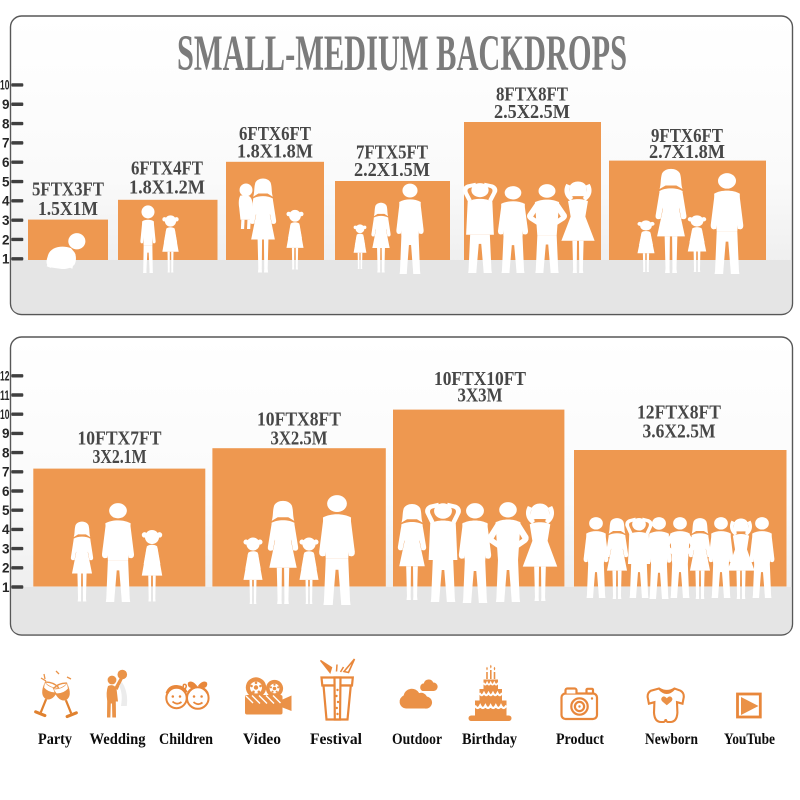 Image resolution: width=800 pixels, height=800 pixels. What do you see at coordinates (679, 413) in the screenshot?
I see `svg-text: 12FTX8FT` at bounding box center [679, 413].